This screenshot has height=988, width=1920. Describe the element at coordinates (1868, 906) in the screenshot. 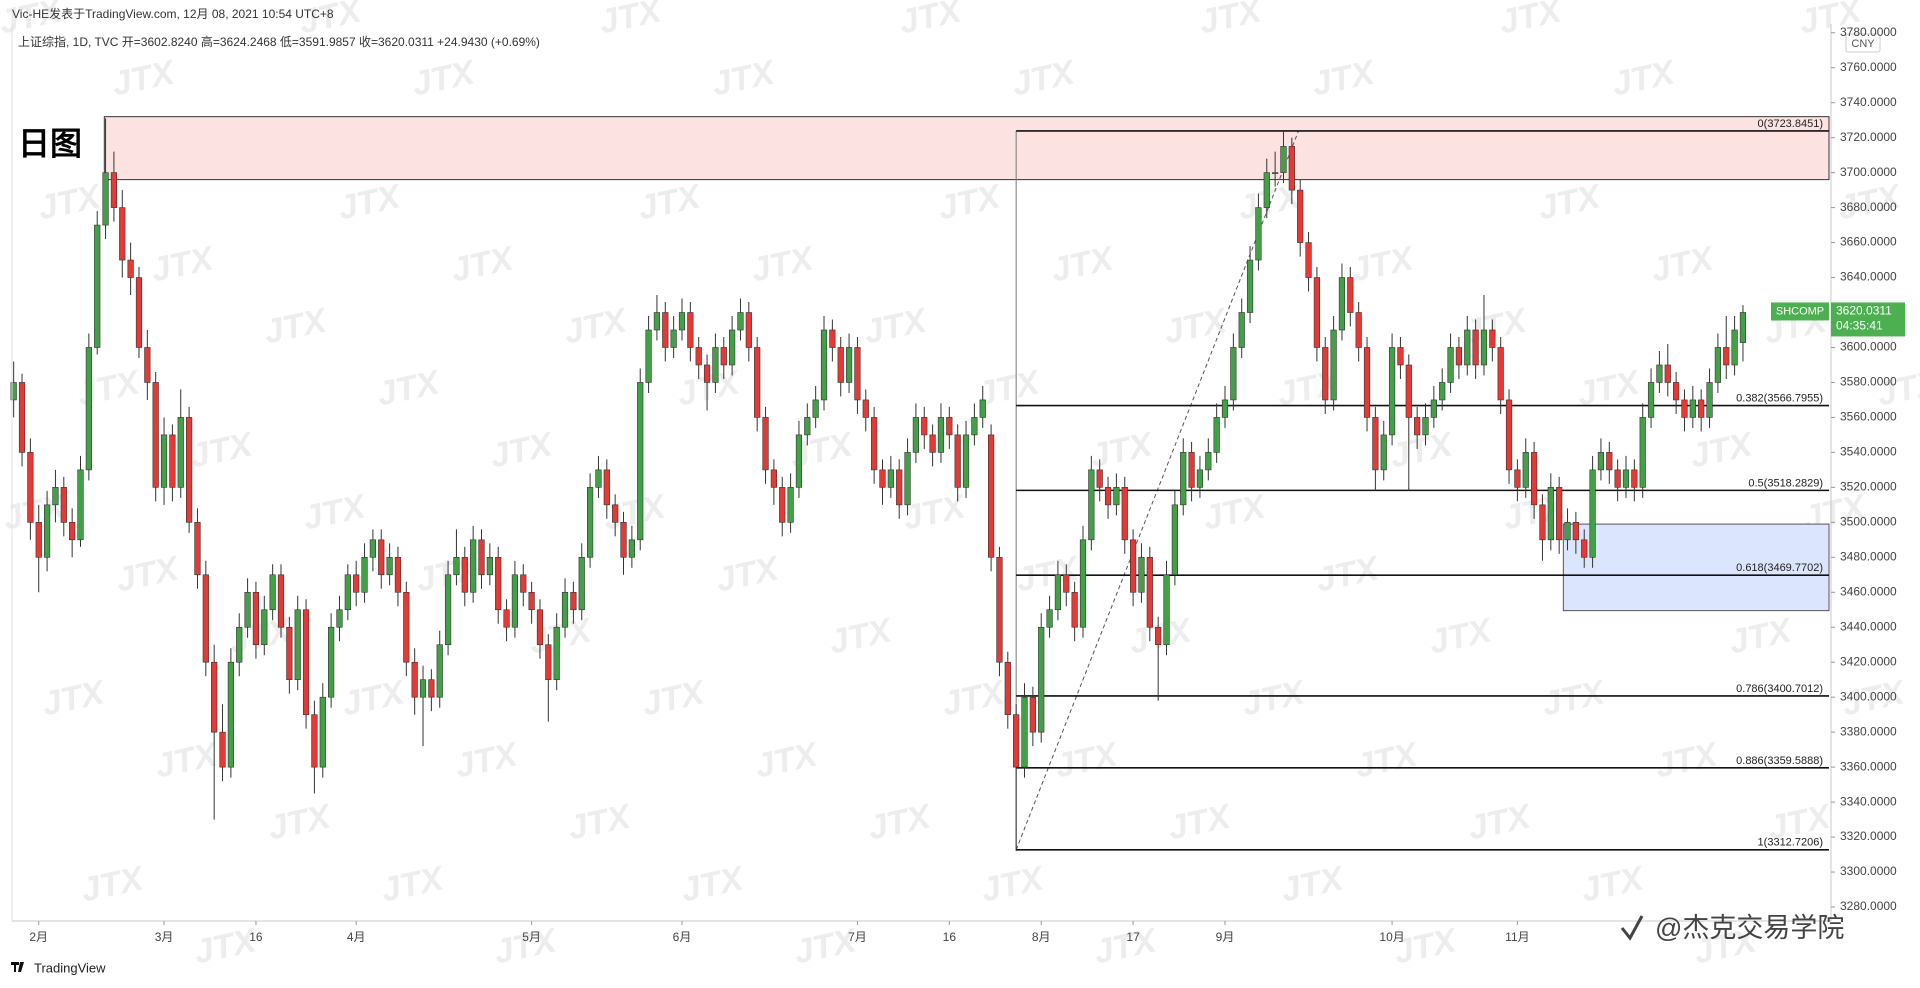

I see `y-tick-label: 3280.0000` at that location.